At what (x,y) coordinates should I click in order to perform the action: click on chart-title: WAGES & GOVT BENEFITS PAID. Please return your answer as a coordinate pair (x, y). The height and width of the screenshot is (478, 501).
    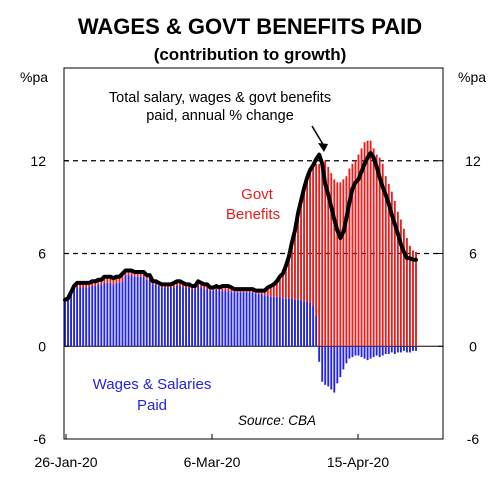
    Looking at the image, I should click on (250, 26).